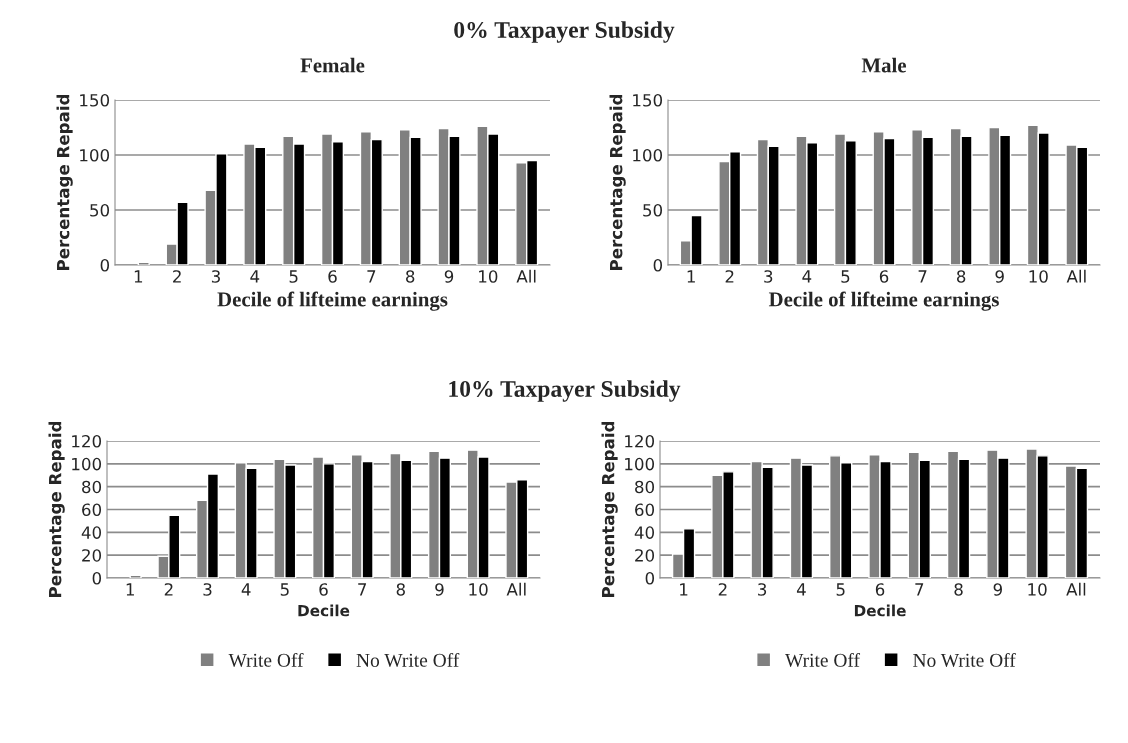 This screenshot has height=743, width=1128. Describe the element at coordinates (884, 65) in the screenshot. I see `chart-title: Male` at that location.